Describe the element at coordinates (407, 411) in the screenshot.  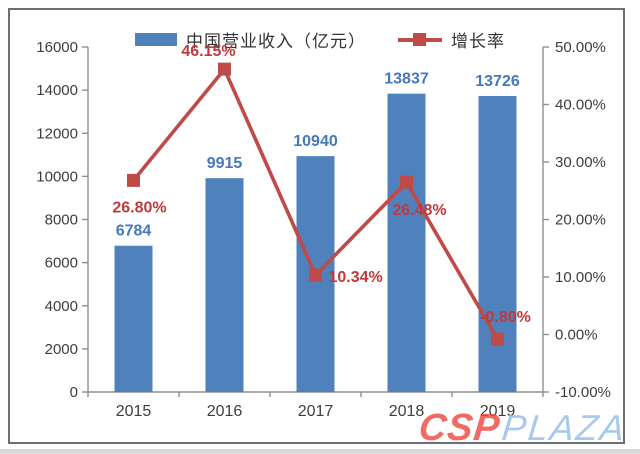
I see `x-axis-category-label: 2018` at that location.